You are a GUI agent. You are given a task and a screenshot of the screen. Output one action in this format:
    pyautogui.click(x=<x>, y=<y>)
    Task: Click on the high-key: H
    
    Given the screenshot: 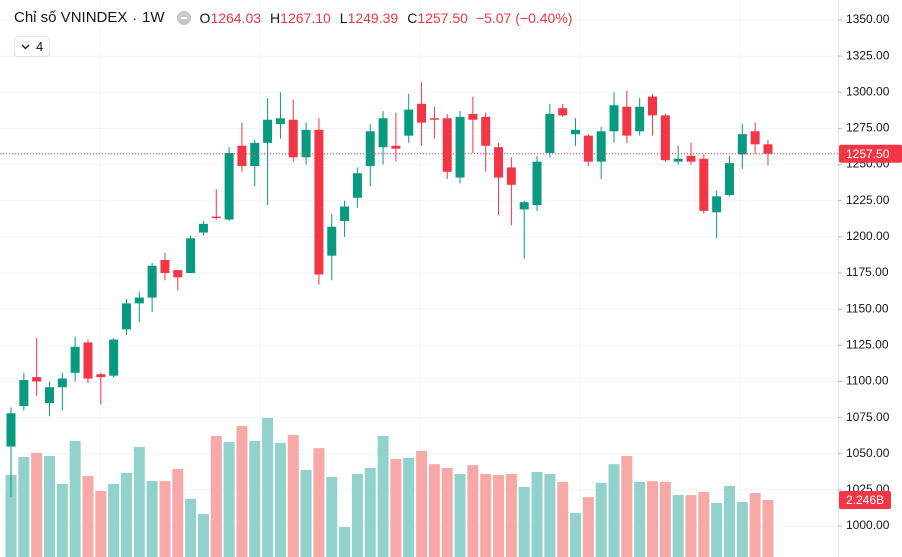 What is the action you would take?
    pyautogui.click(x=275, y=17)
    